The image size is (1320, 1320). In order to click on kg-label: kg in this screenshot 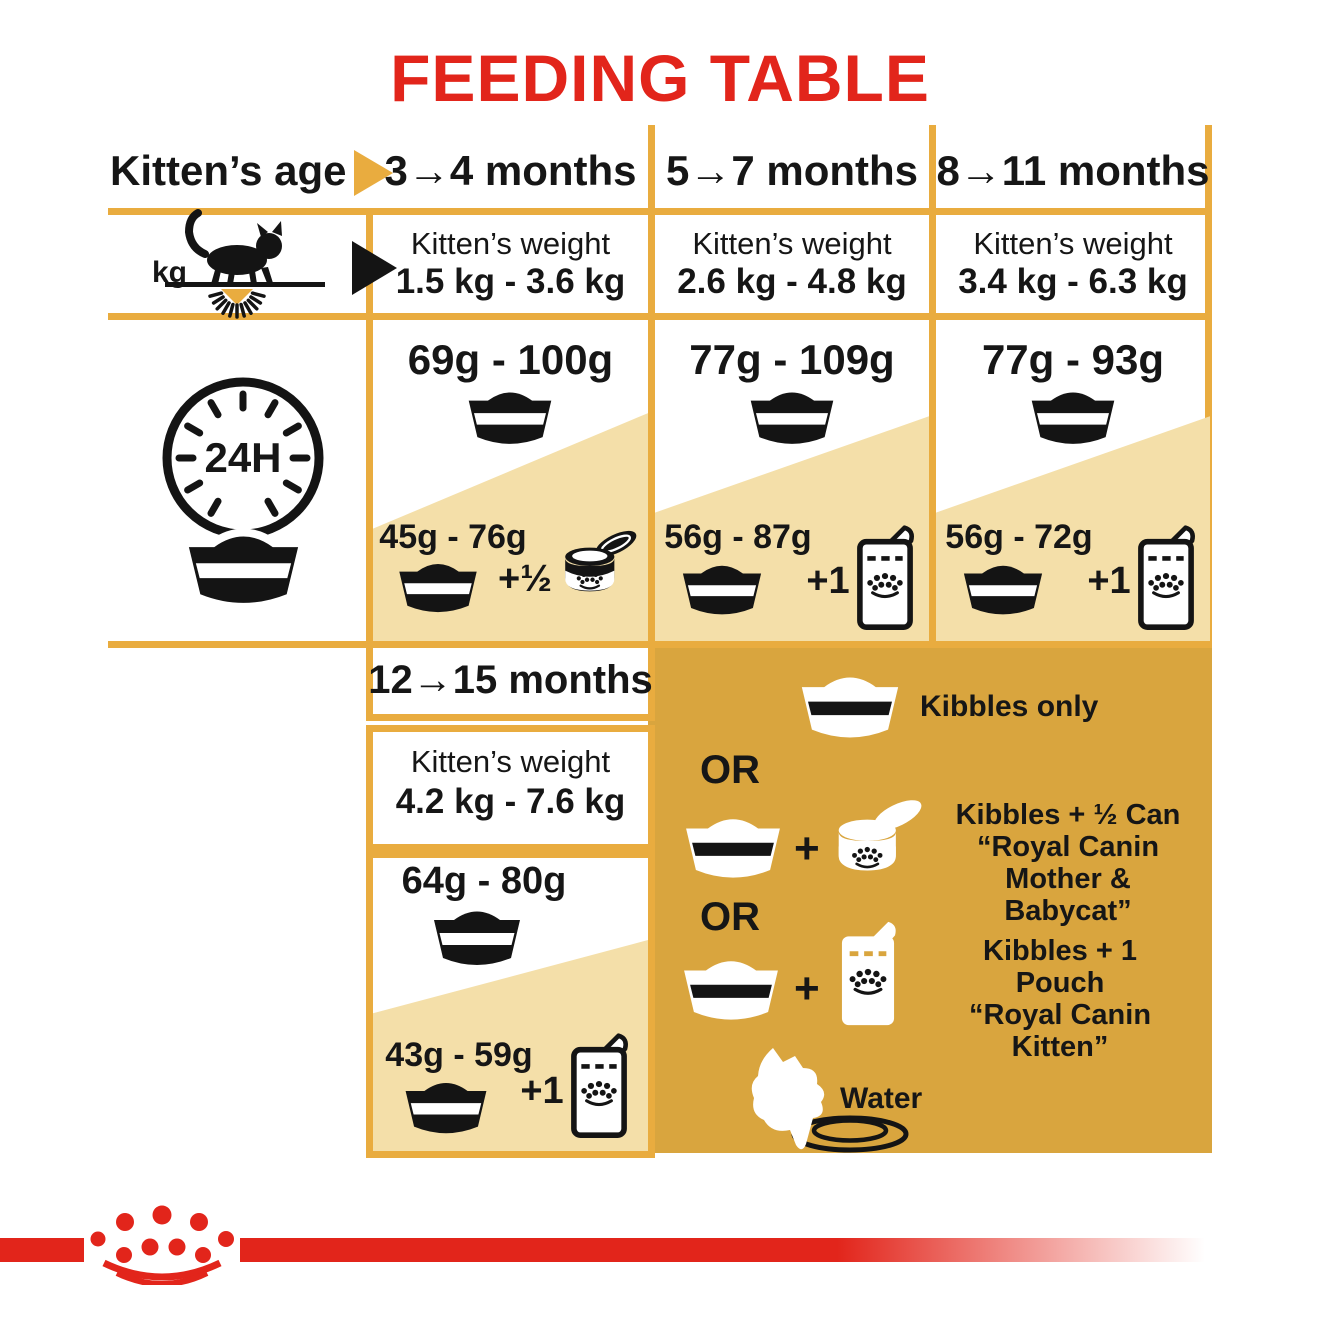, I will do `click(170, 272)`.